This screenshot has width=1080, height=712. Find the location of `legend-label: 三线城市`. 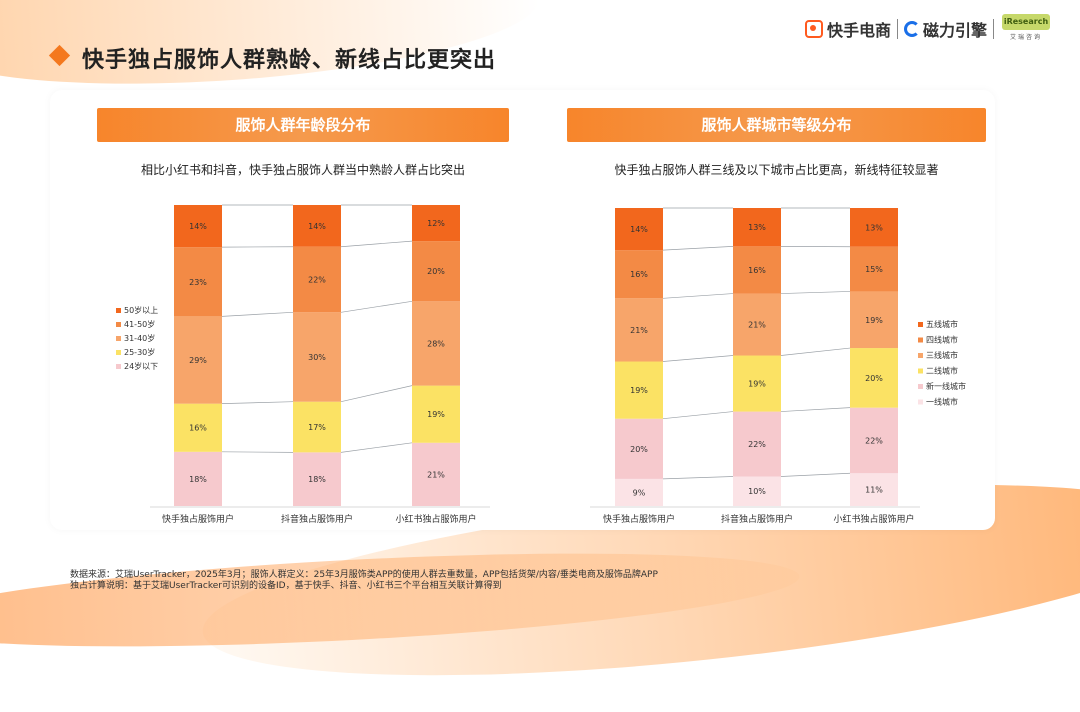

legend-label: 三线城市 is located at coordinates (942, 355).